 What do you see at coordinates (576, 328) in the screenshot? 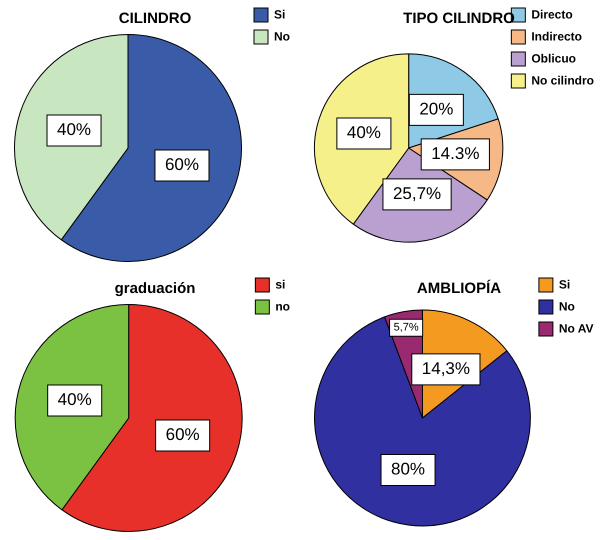
I see `legend-label: No AV` at bounding box center [576, 328].